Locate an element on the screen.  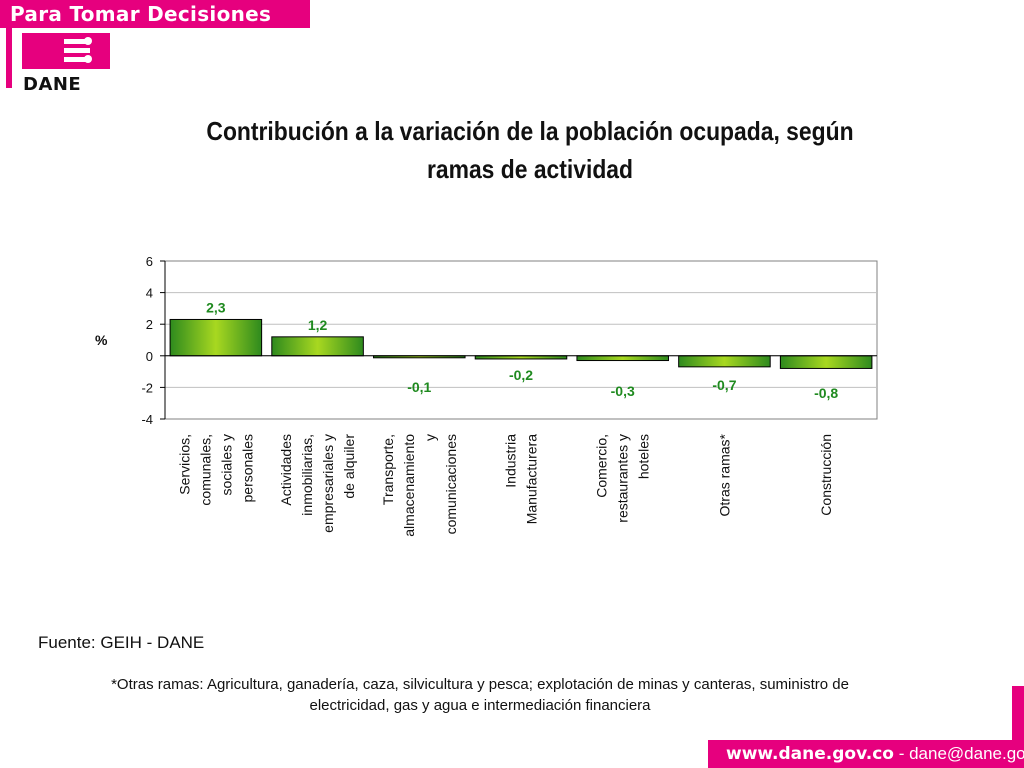
footer-contact: www.dane.gov.co - dane@dane.gov.co is located at coordinates (875, 754).